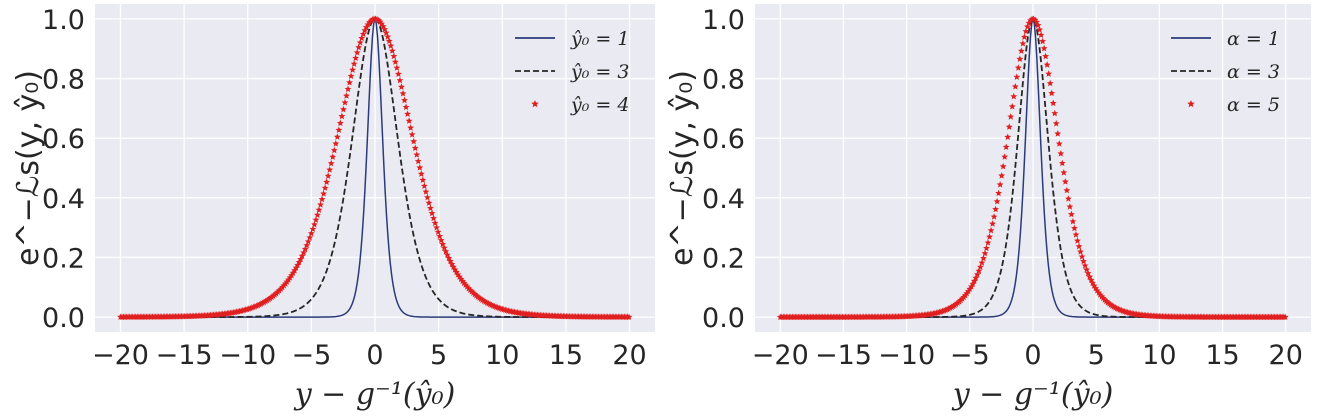 The image size is (1320, 417). Describe the element at coordinates (723, 139) in the screenshot. I see `y-tick-label: 0.6` at that location.